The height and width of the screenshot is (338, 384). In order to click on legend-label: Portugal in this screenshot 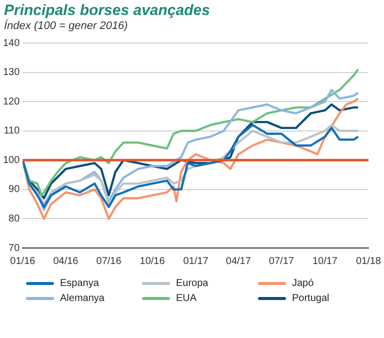, I will do `click(311, 298)`.